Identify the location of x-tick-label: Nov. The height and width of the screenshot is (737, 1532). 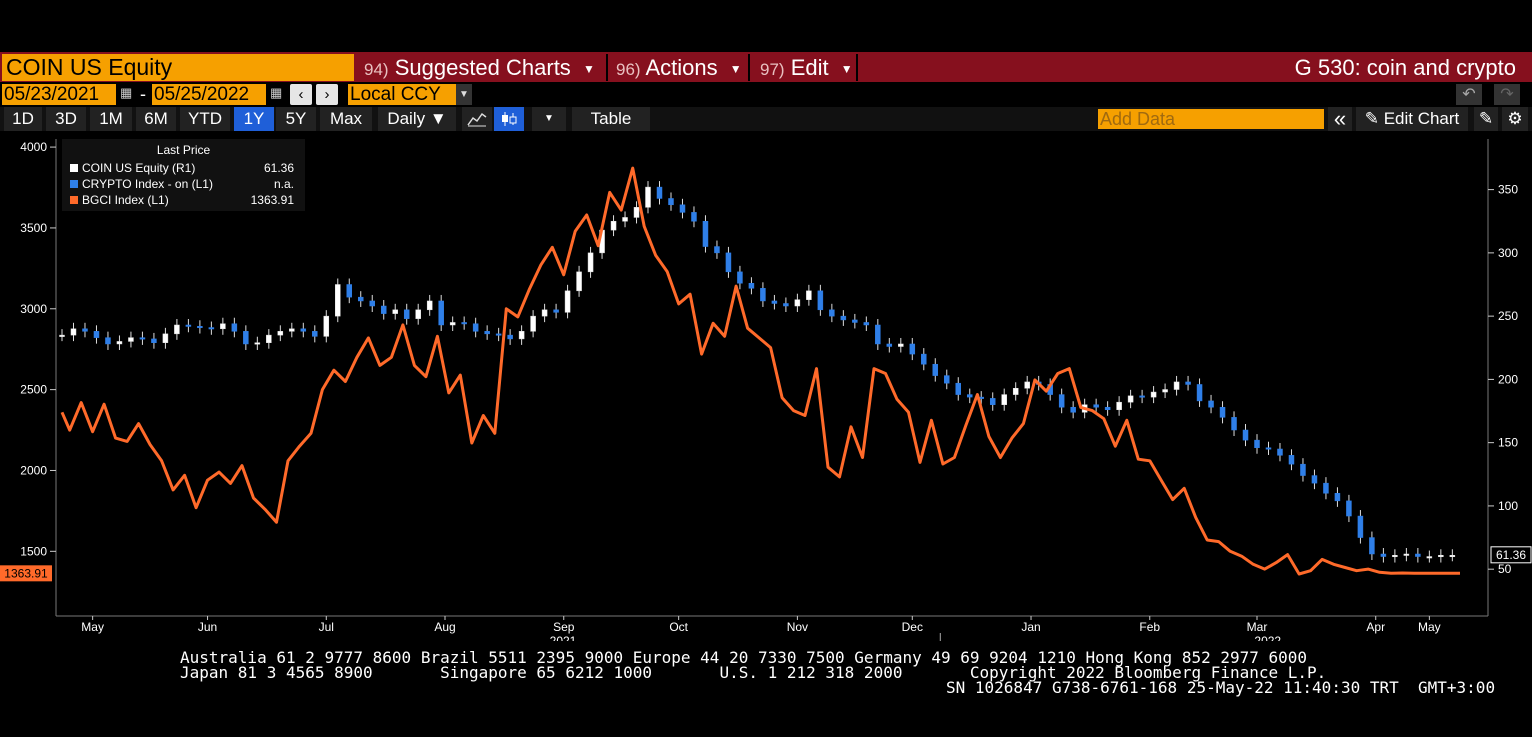
(797, 627).